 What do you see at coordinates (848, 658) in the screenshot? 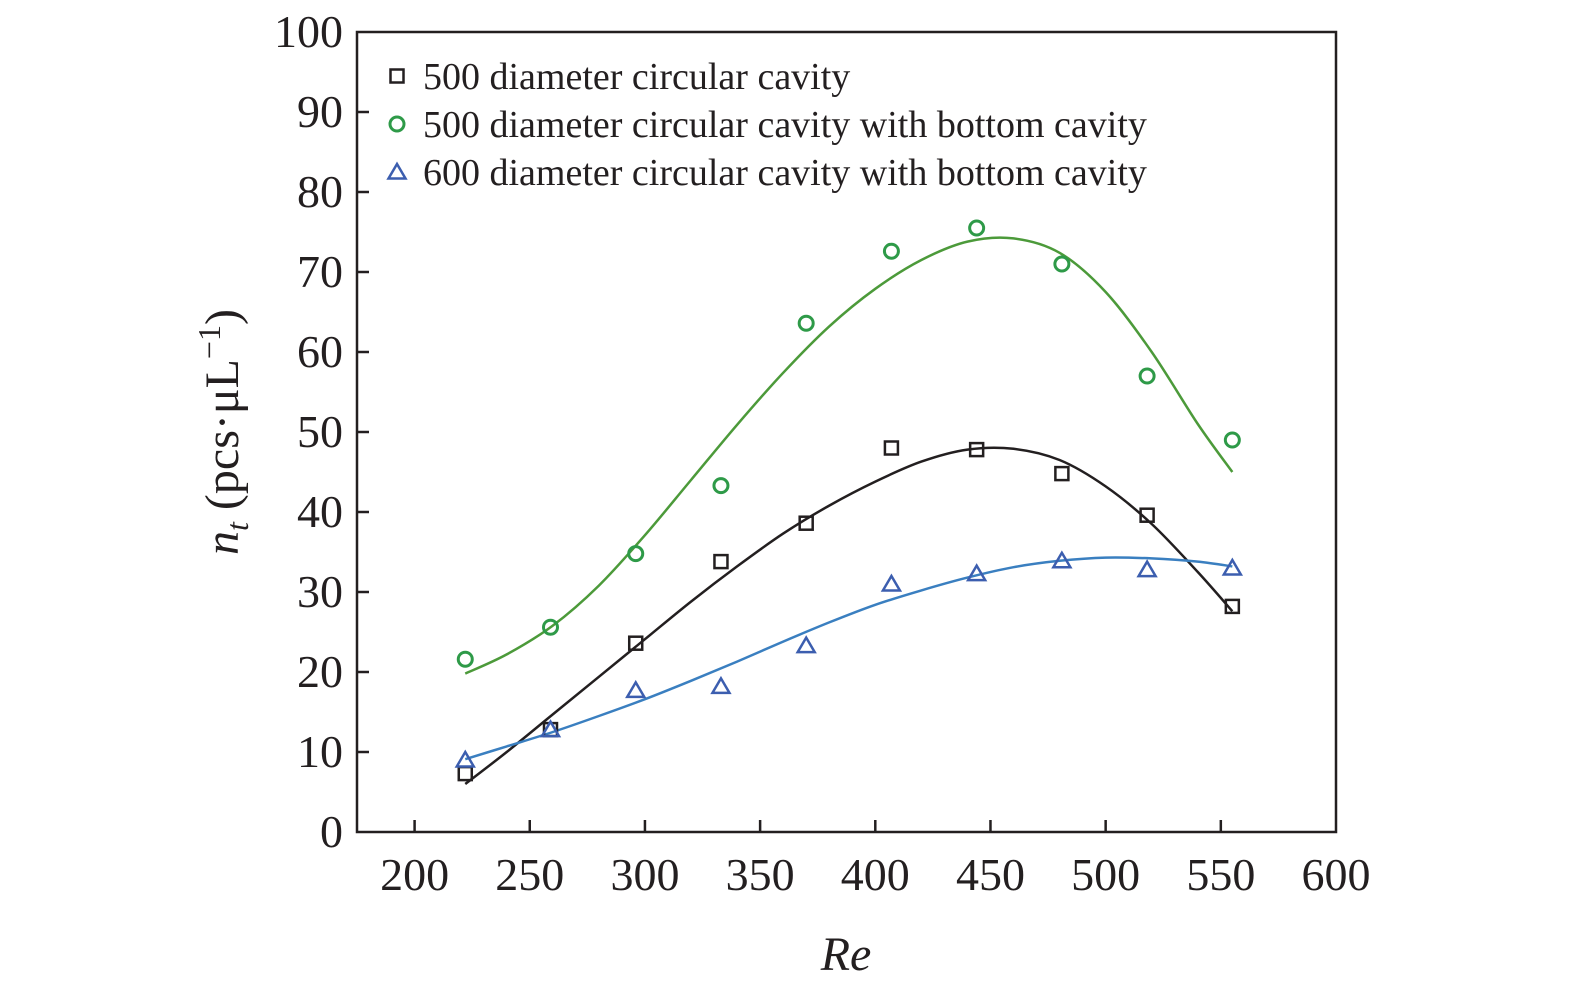
I see `fit-curve-triangle` at bounding box center [848, 658].